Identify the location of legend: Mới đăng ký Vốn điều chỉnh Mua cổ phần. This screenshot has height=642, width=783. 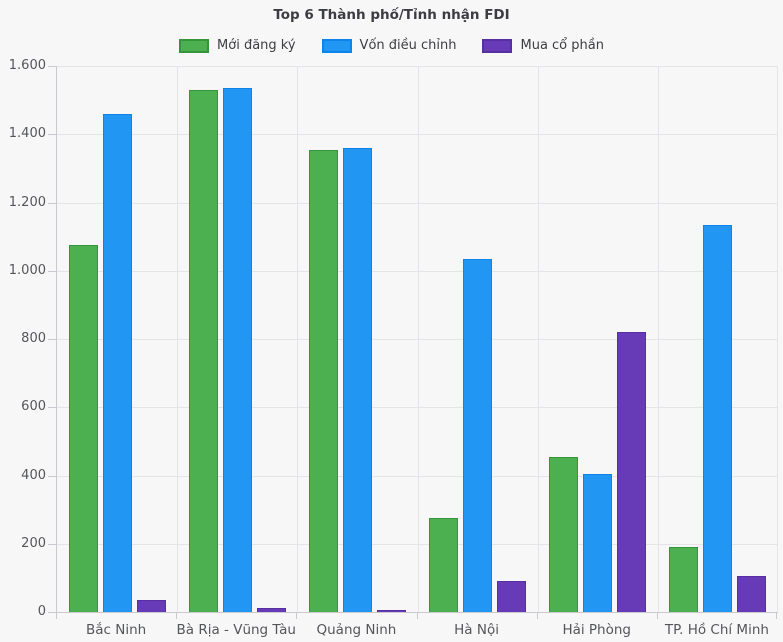
(391, 45).